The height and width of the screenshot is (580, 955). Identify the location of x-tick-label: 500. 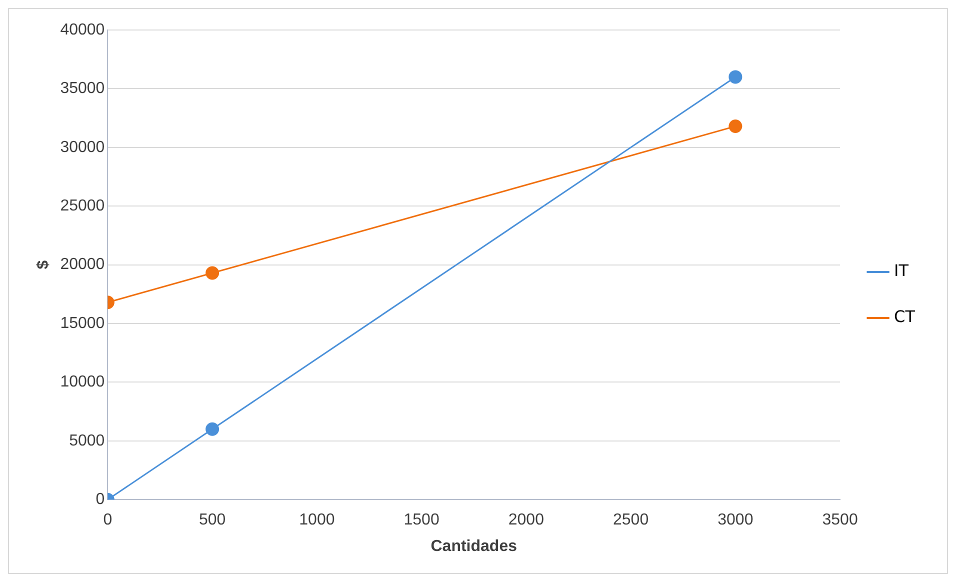
(212, 520).